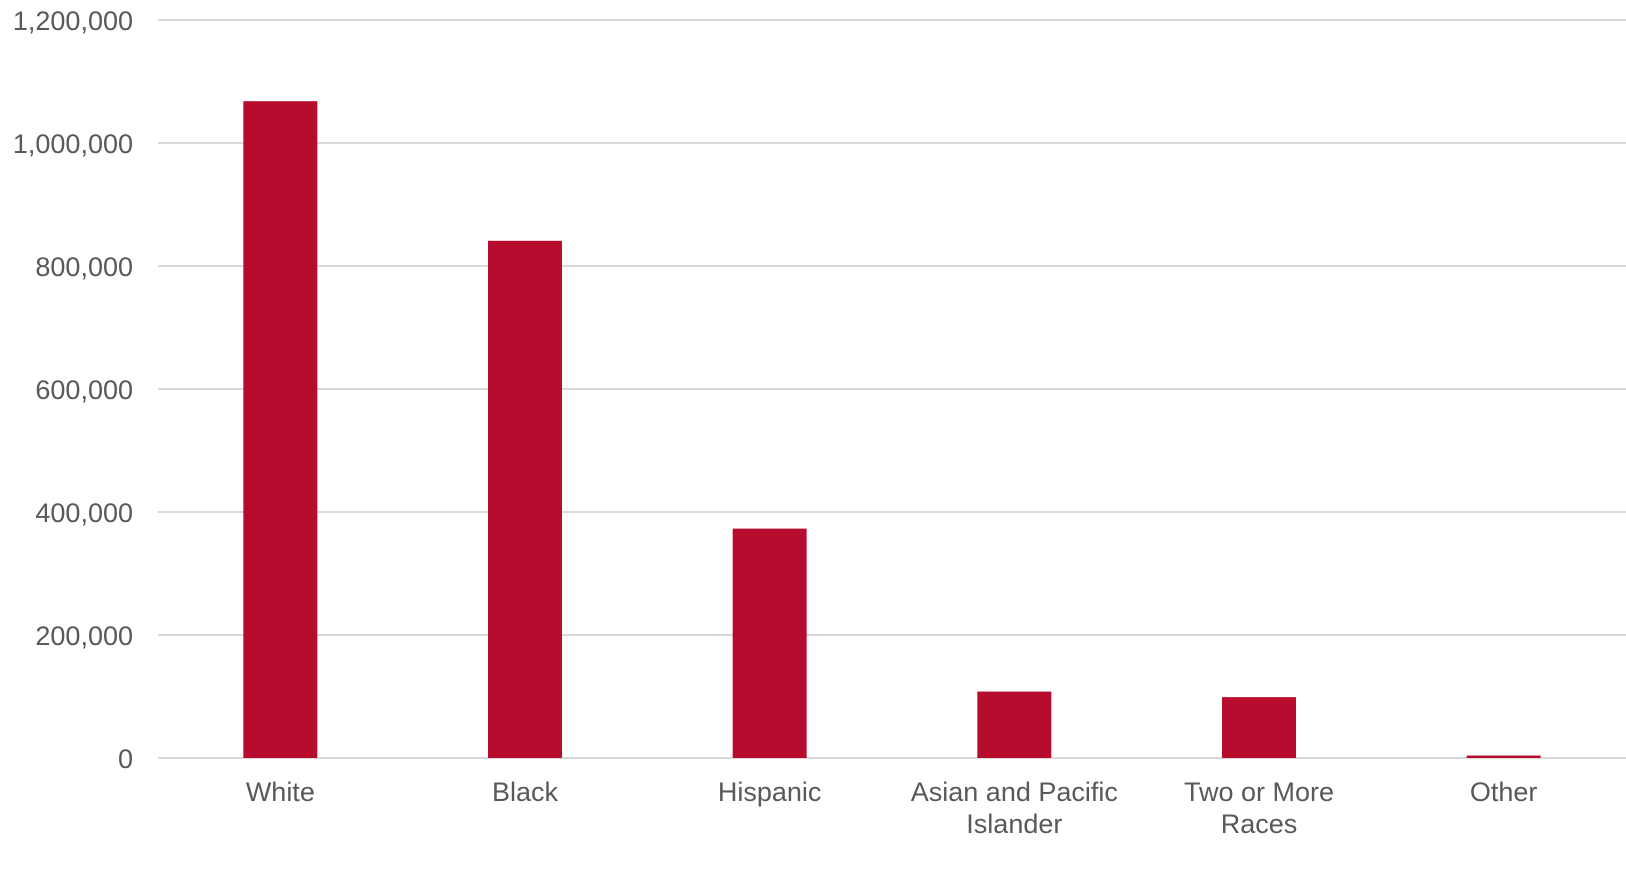 The height and width of the screenshot is (872, 1626). What do you see at coordinates (1259, 792) in the screenshot?
I see `x-category-label-line: Two or More` at bounding box center [1259, 792].